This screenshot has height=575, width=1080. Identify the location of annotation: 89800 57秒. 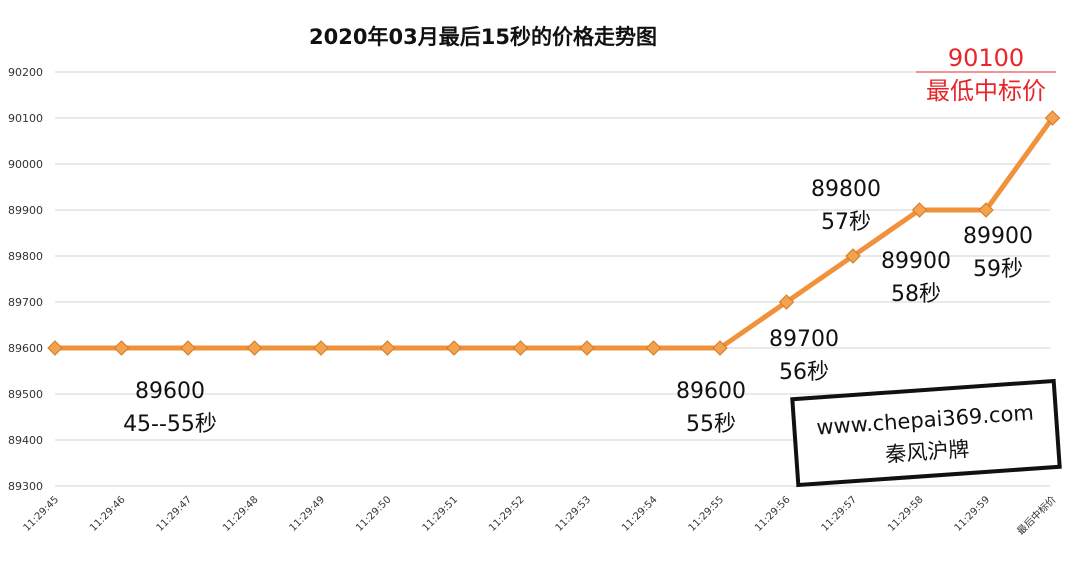
(846, 206).